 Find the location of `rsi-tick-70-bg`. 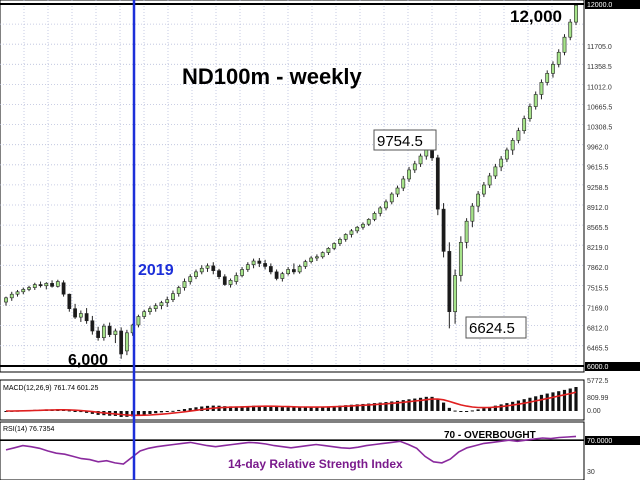

rsi-tick-70-bg is located at coordinates (612, 440).